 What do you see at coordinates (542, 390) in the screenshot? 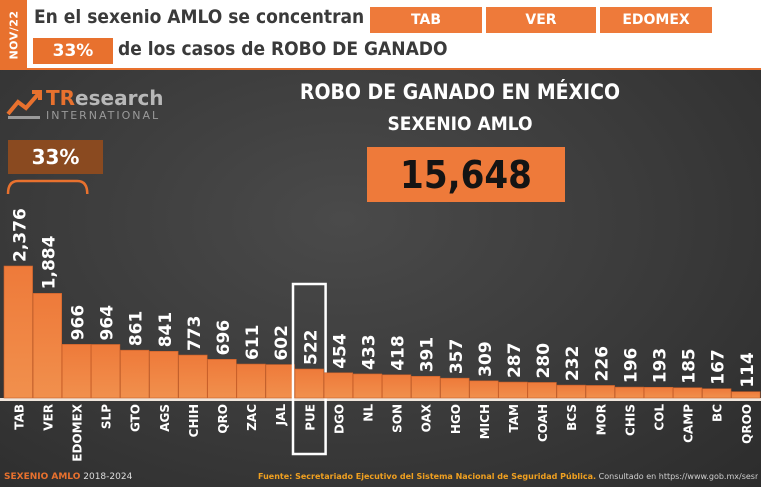
I see `bar-coah` at bounding box center [542, 390].